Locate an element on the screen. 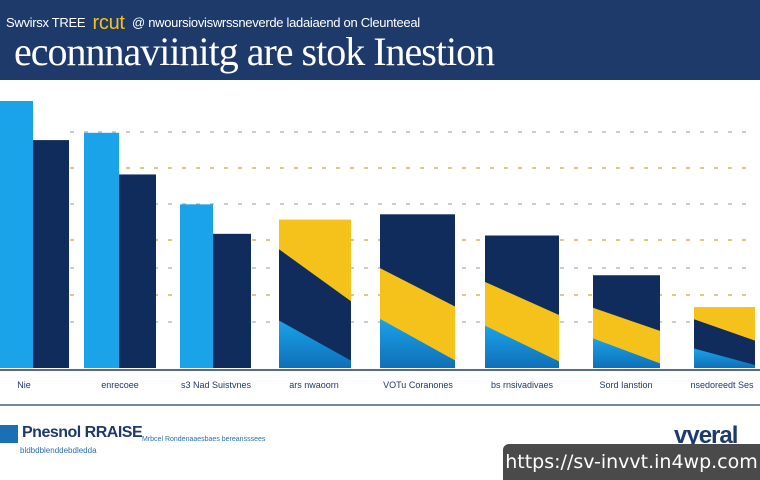 The width and height of the screenshot is (760, 480). x-tick-label: bs rnsivadivaes is located at coordinates (522, 385).